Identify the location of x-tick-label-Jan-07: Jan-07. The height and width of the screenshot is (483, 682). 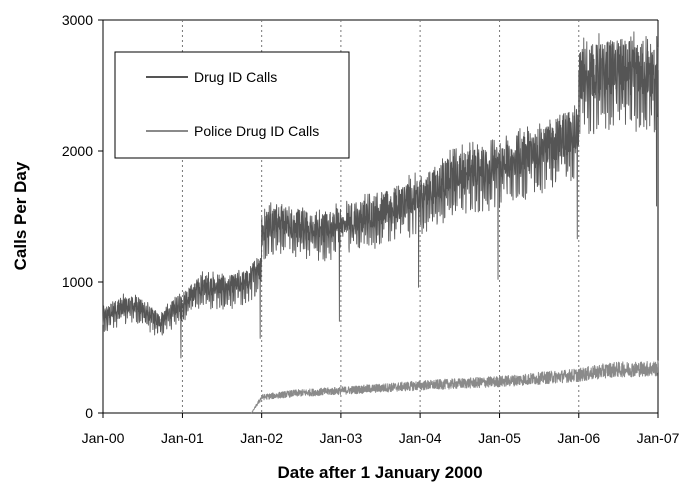
(658, 438).